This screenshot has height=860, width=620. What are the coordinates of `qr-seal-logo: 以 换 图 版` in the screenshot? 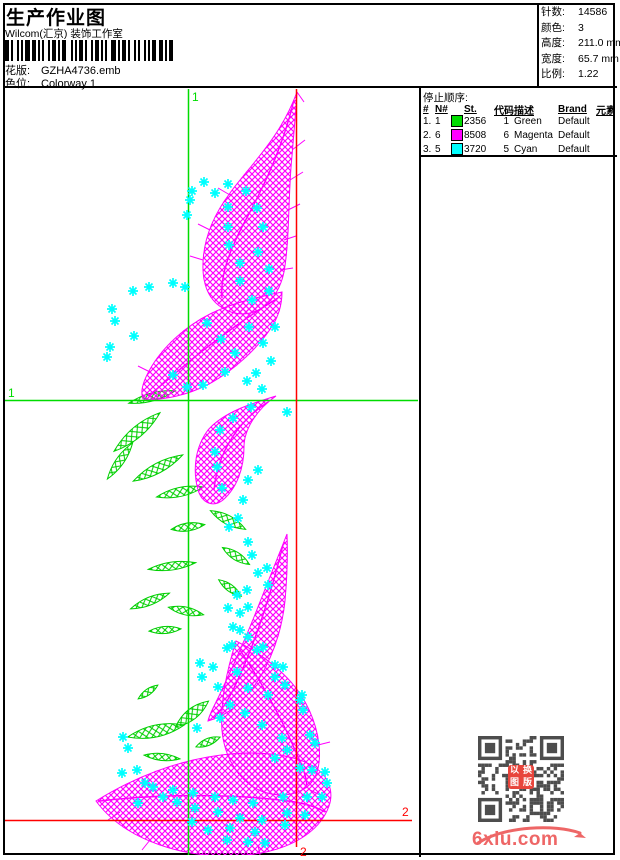 It's located at (521, 777).